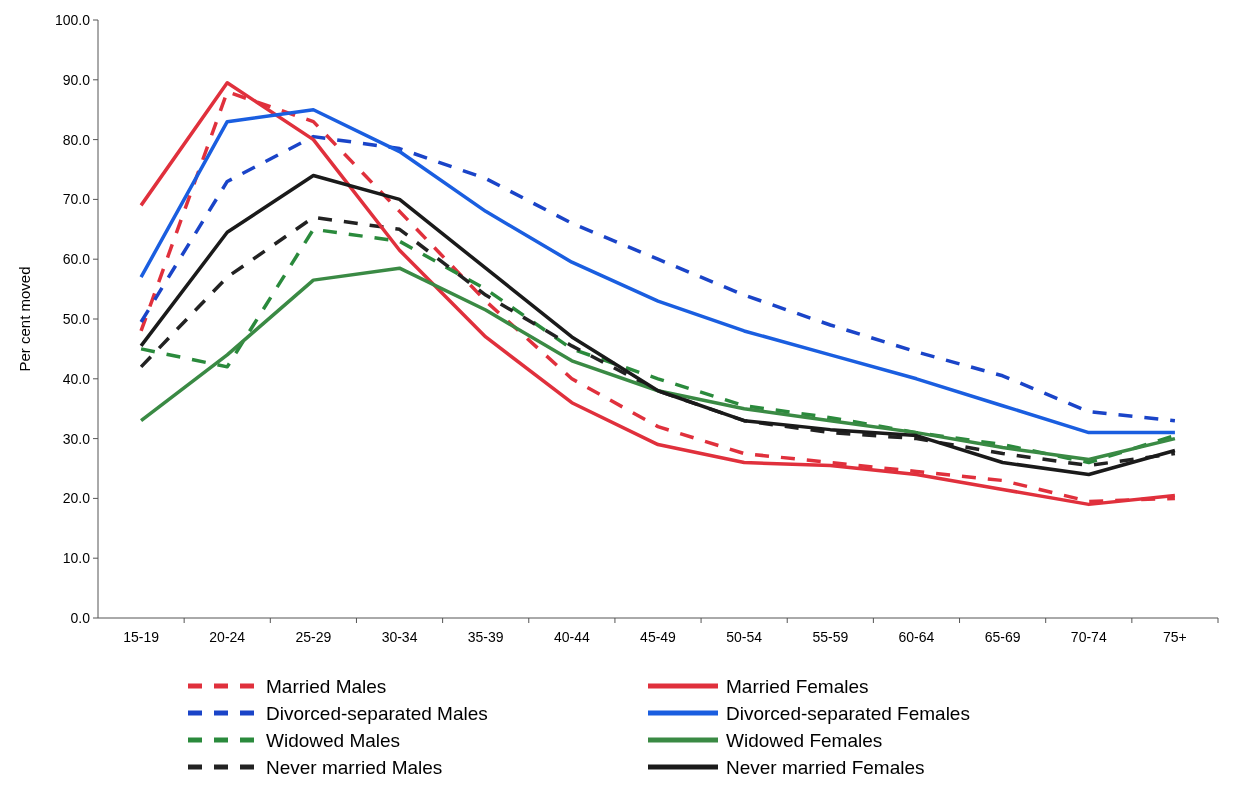 The height and width of the screenshot is (793, 1237). Describe the element at coordinates (333, 740) in the screenshot. I see `legend-label: Widowed Males` at that location.